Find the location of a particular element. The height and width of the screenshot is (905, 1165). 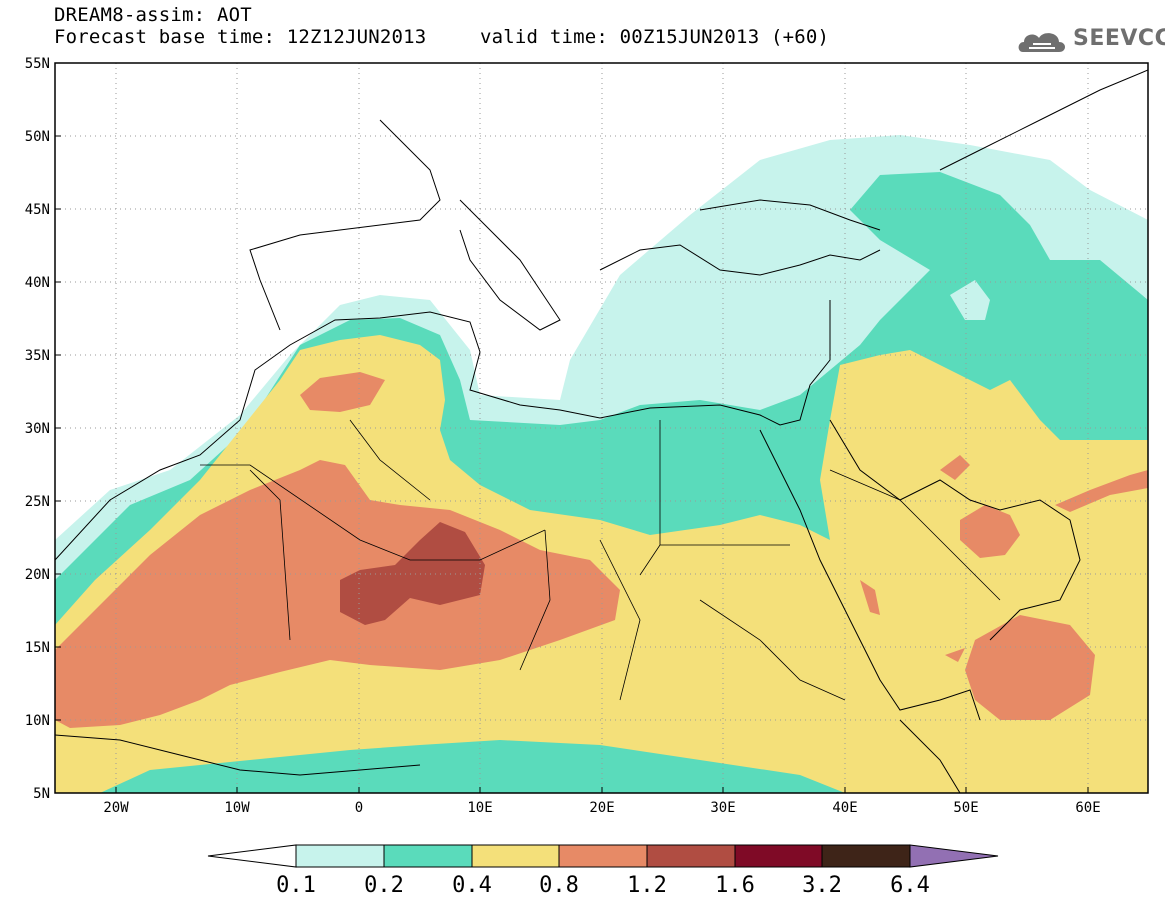

lat-label: 35N is located at coordinates (37, 356).